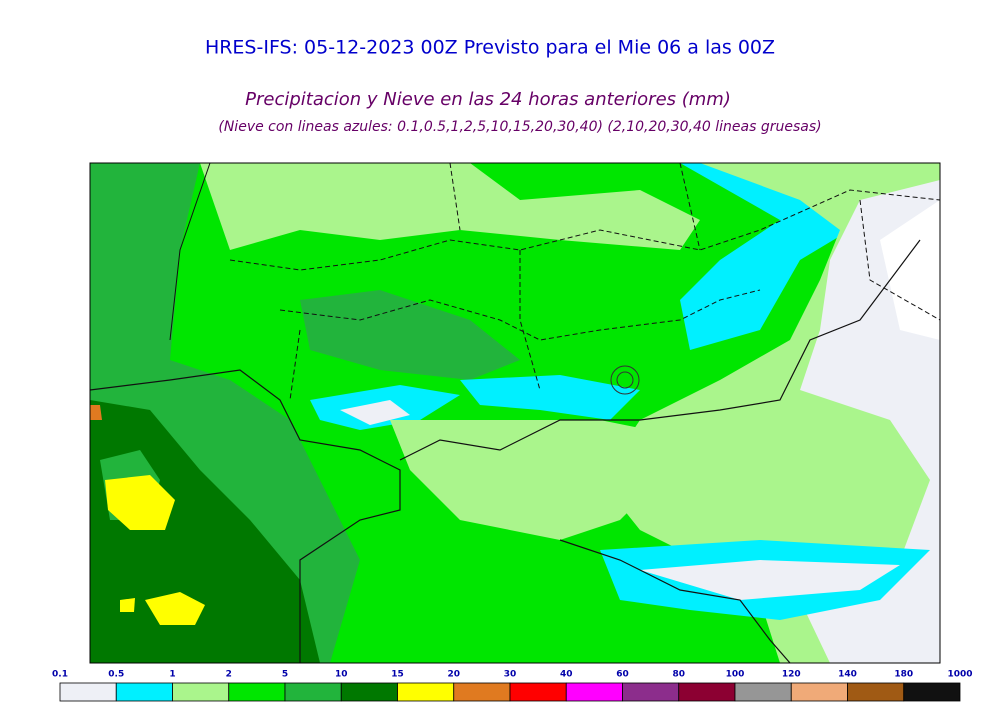 The width and height of the screenshot is (1000, 711). I want to click on colorbar-label: 40, so click(566, 675).